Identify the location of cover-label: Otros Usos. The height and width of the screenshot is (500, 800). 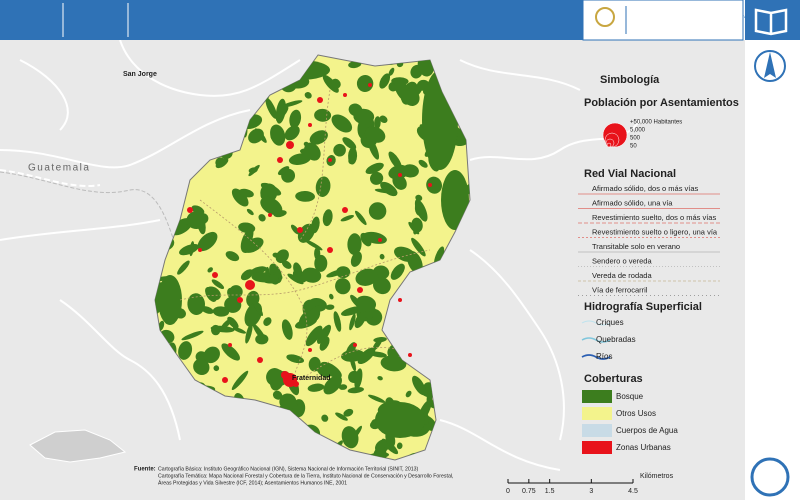
(636, 413).